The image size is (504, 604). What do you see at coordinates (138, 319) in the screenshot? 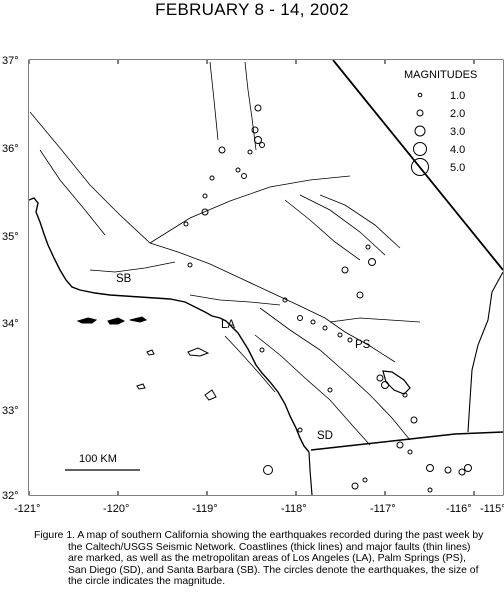
I see `island-anacapa` at bounding box center [138, 319].